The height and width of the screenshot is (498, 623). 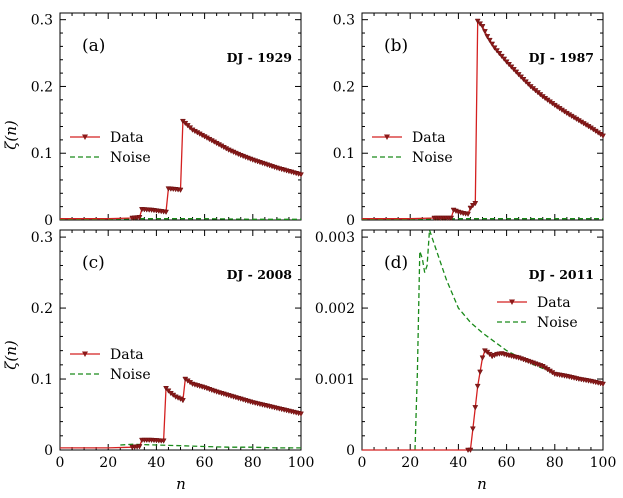 I want to click on y-tick-label: 0.001, so click(x=335, y=380).